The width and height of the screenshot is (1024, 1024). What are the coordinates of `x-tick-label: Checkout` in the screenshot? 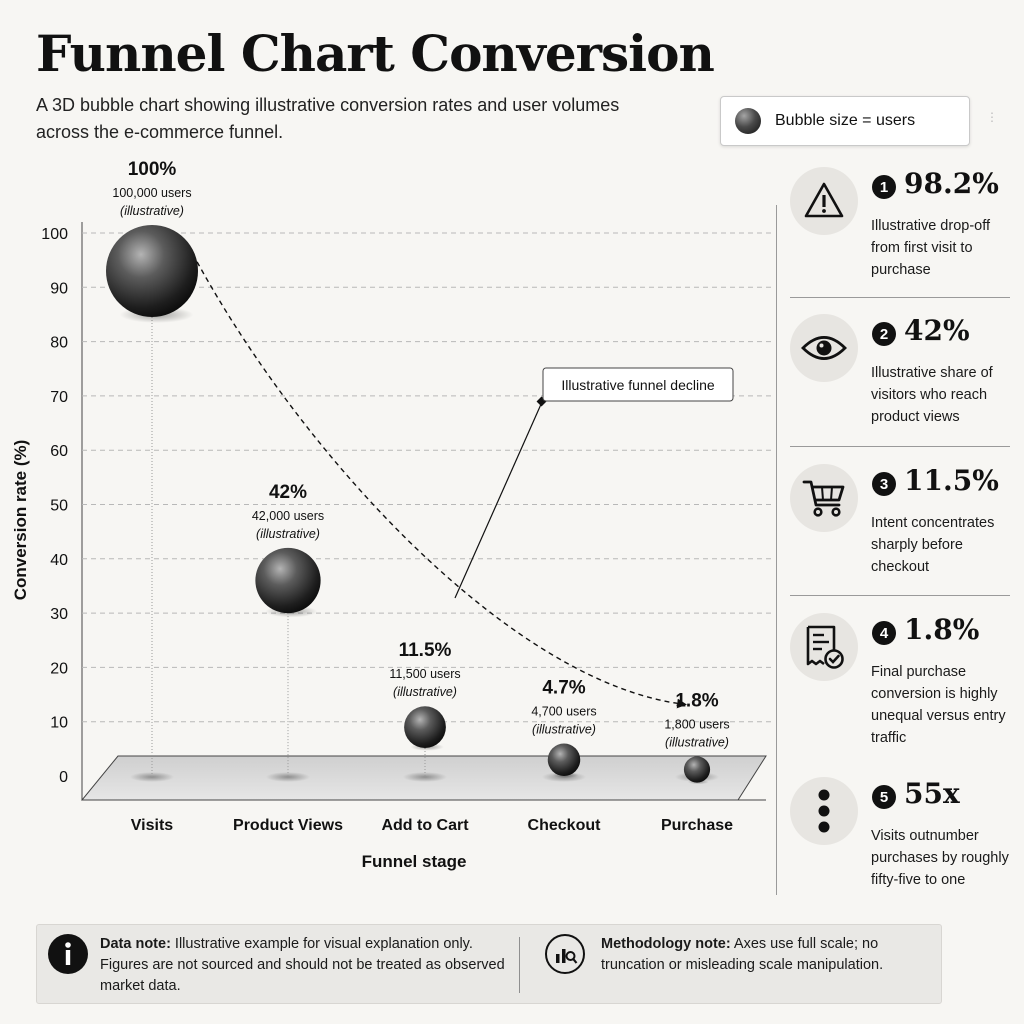 It's located at (565, 825).